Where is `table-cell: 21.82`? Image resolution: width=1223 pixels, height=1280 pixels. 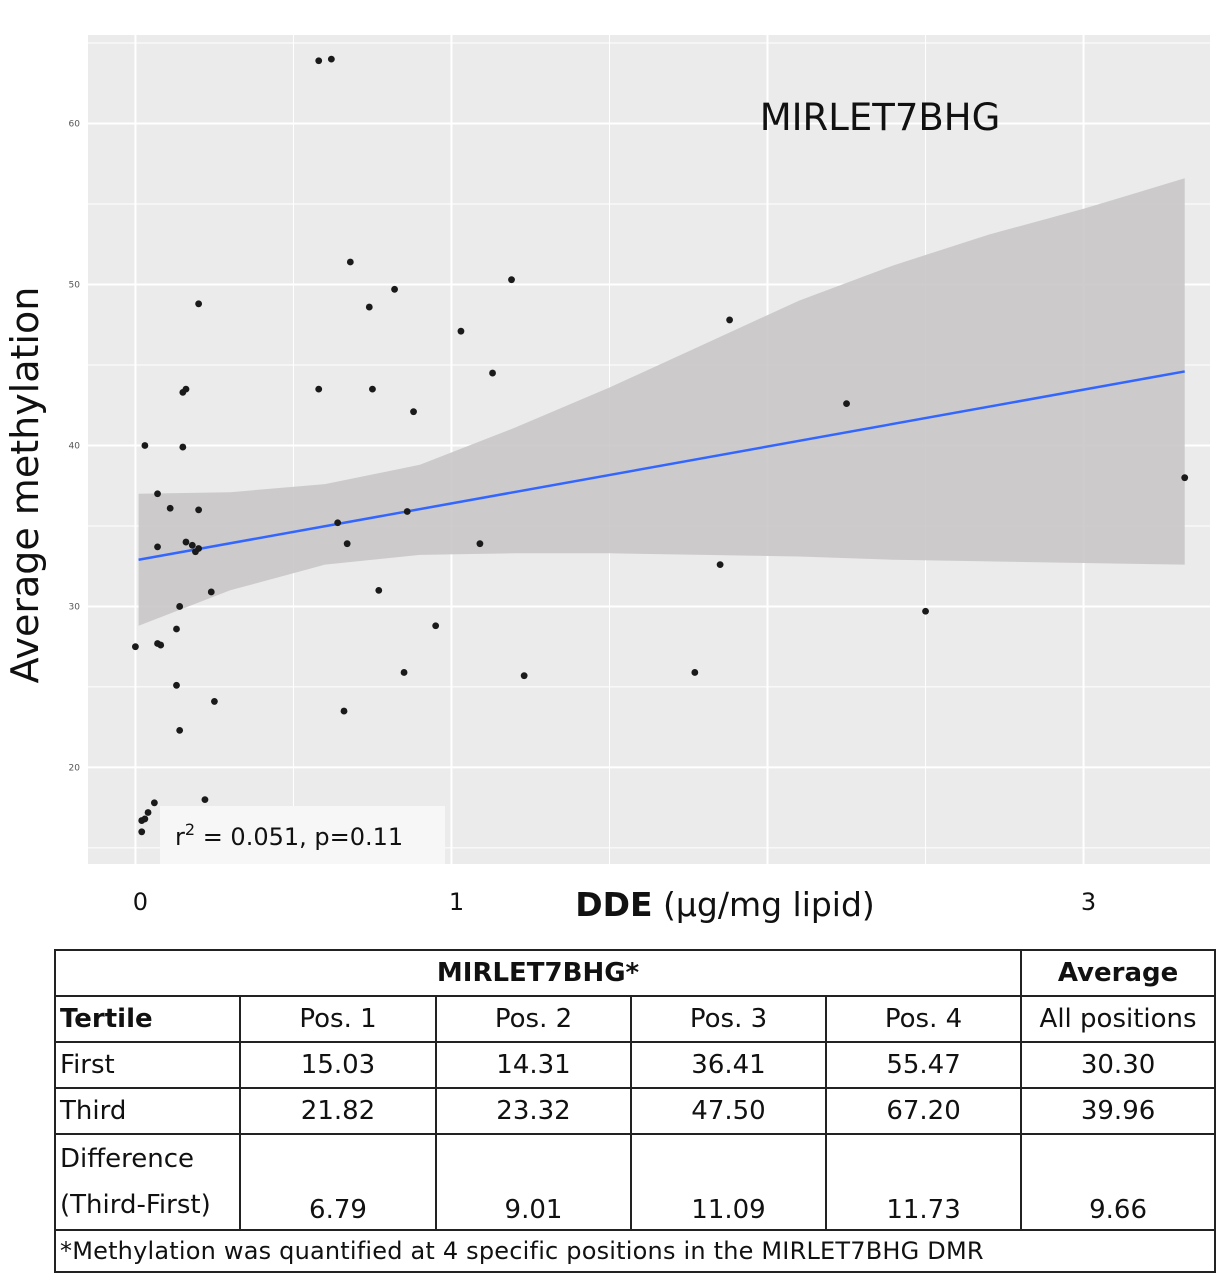 table-cell: 21.82 is located at coordinates (338, 1111).